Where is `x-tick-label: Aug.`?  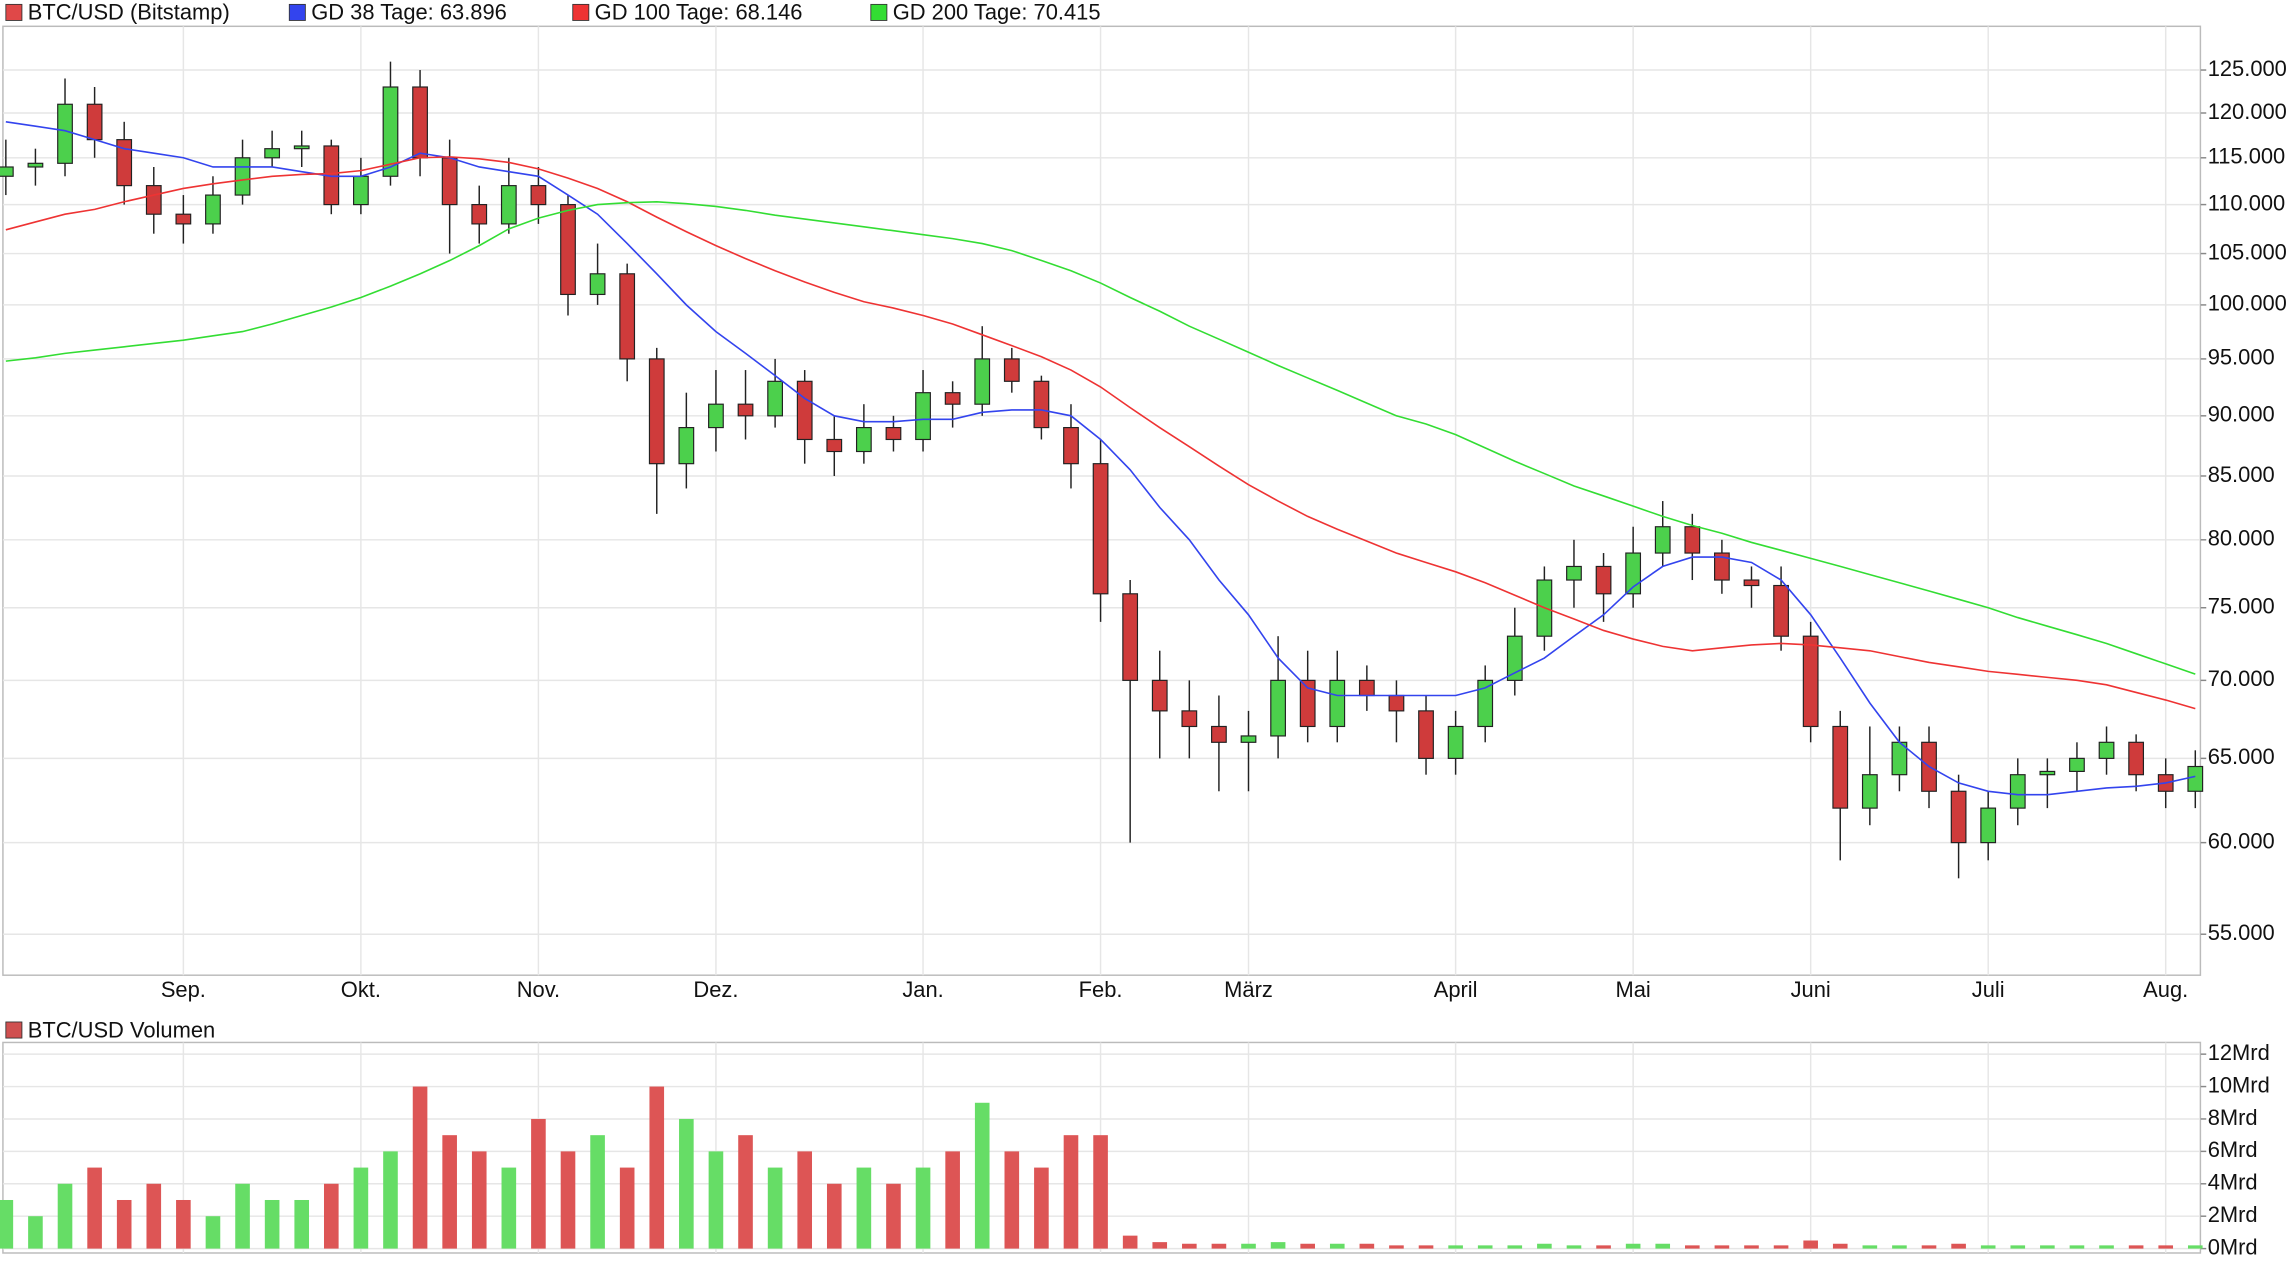
x-tick-label: Aug. is located at coordinates (2165, 989).